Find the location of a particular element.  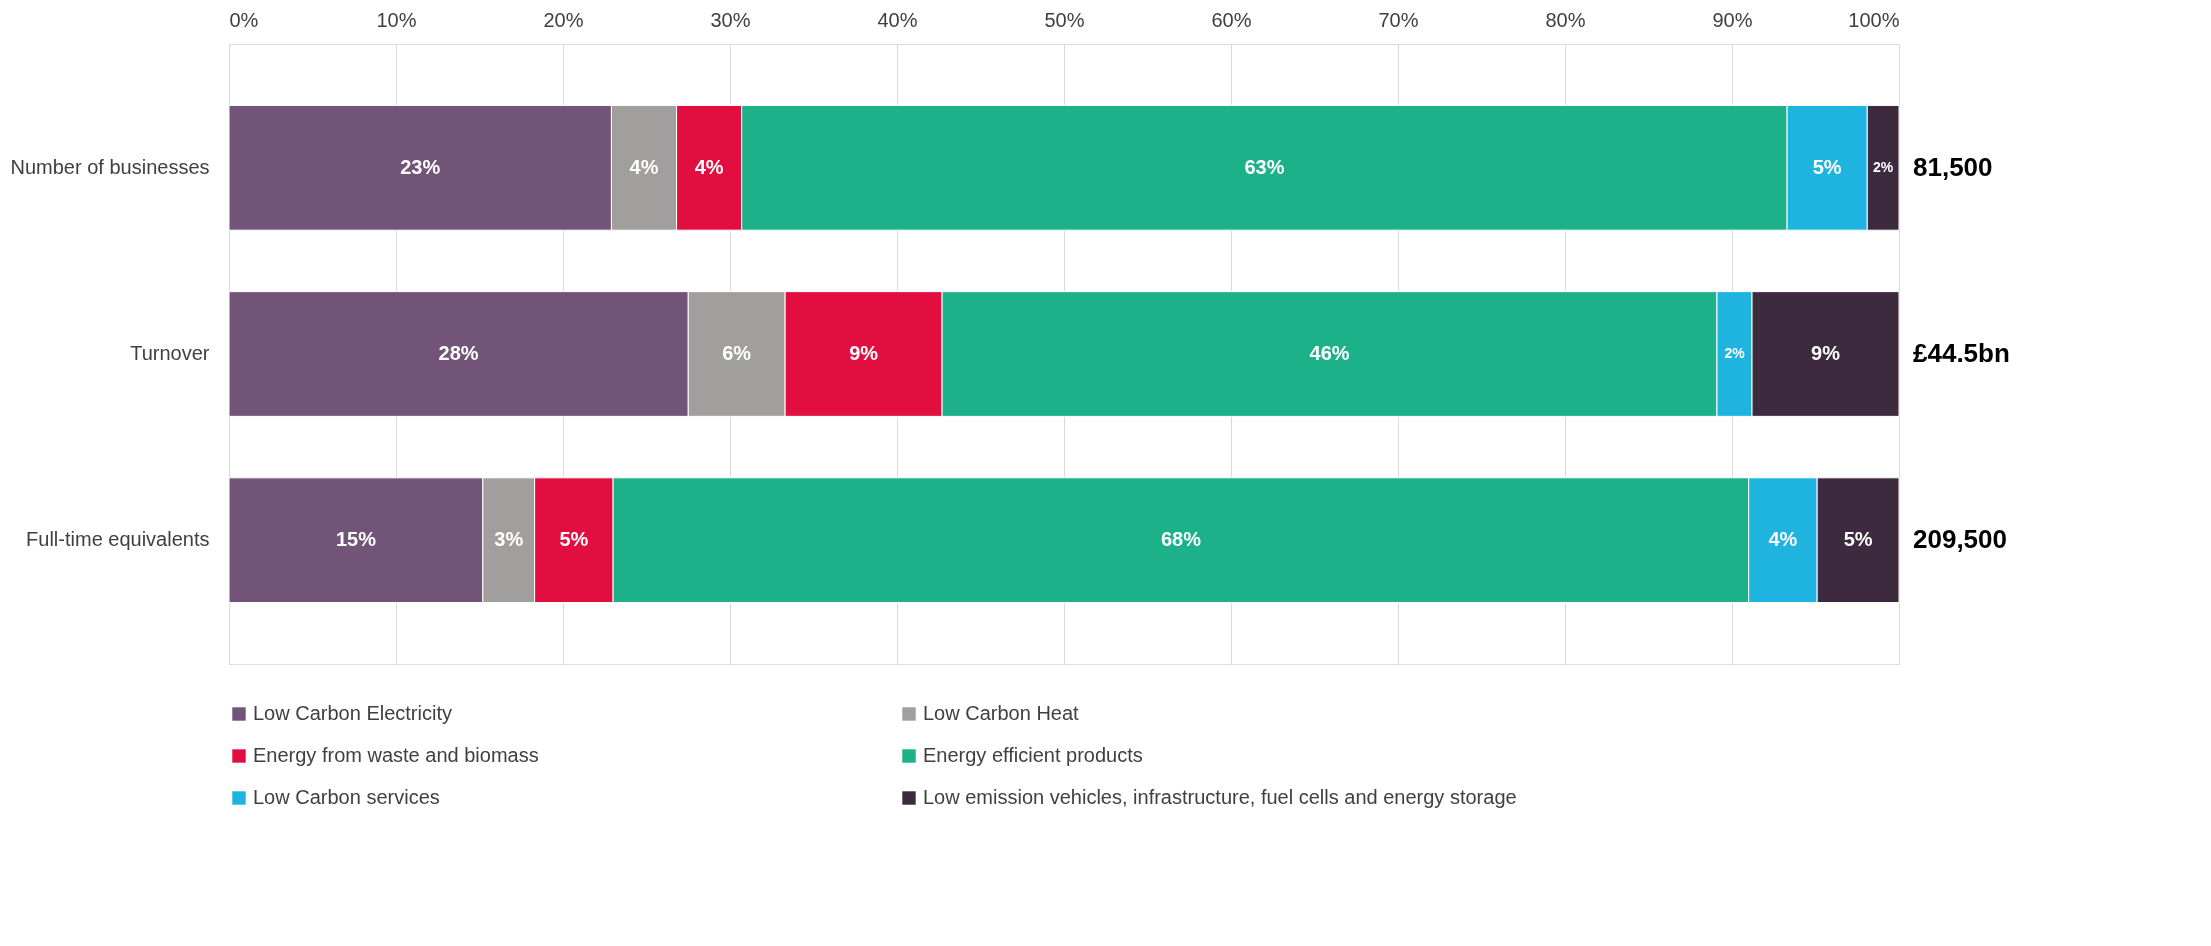

data-label: 63% is located at coordinates (1264, 166).